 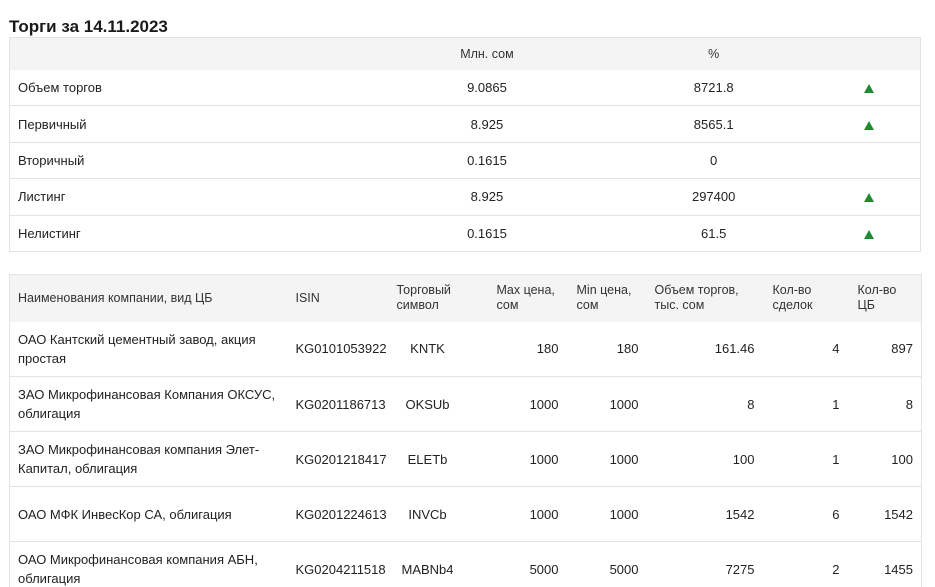 I want to click on symbol-cell: KNTK, so click(x=427, y=349).